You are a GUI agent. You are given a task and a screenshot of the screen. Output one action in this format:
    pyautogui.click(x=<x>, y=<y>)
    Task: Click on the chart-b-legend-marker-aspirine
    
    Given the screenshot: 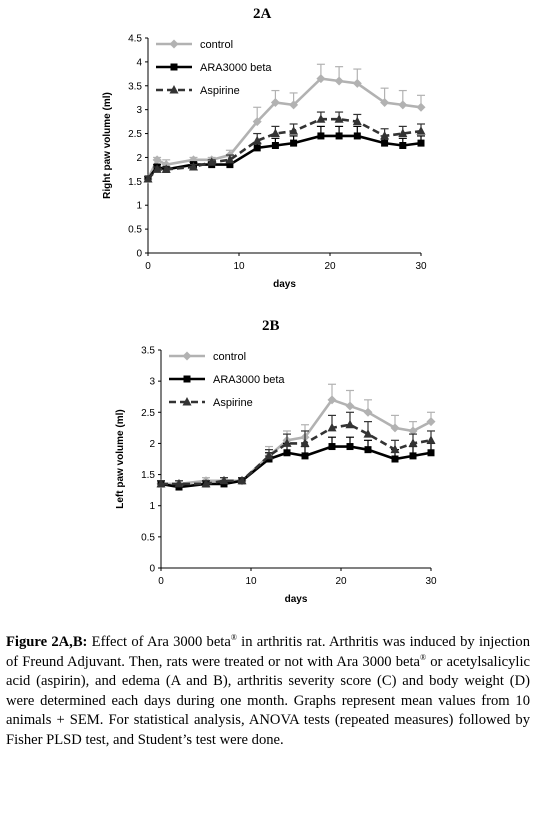 What is the action you would take?
    pyautogui.click(x=187, y=401)
    